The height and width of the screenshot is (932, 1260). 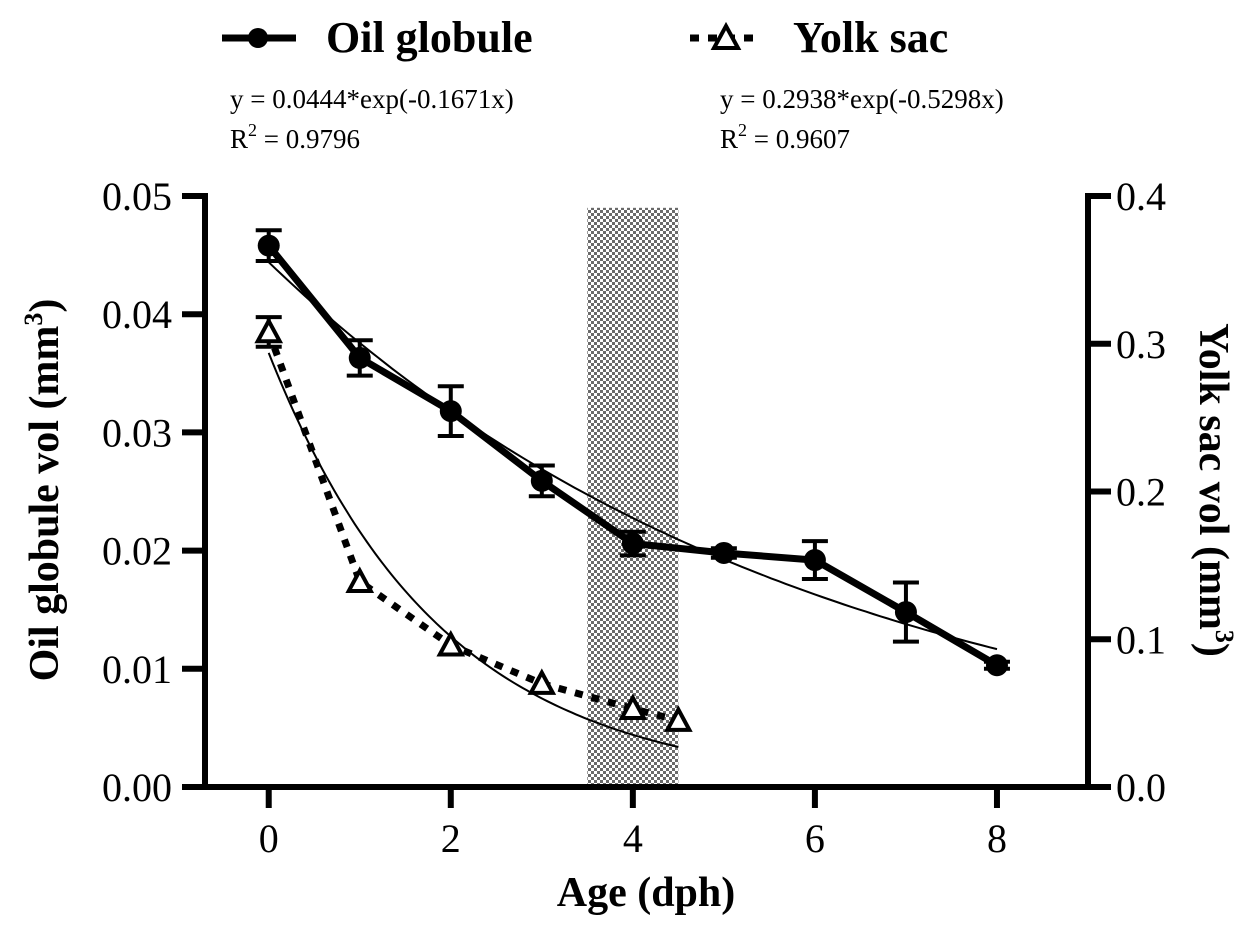 What do you see at coordinates (1141, 787) in the screenshot?
I see `y-right-tick-label: 0.0` at bounding box center [1141, 787].